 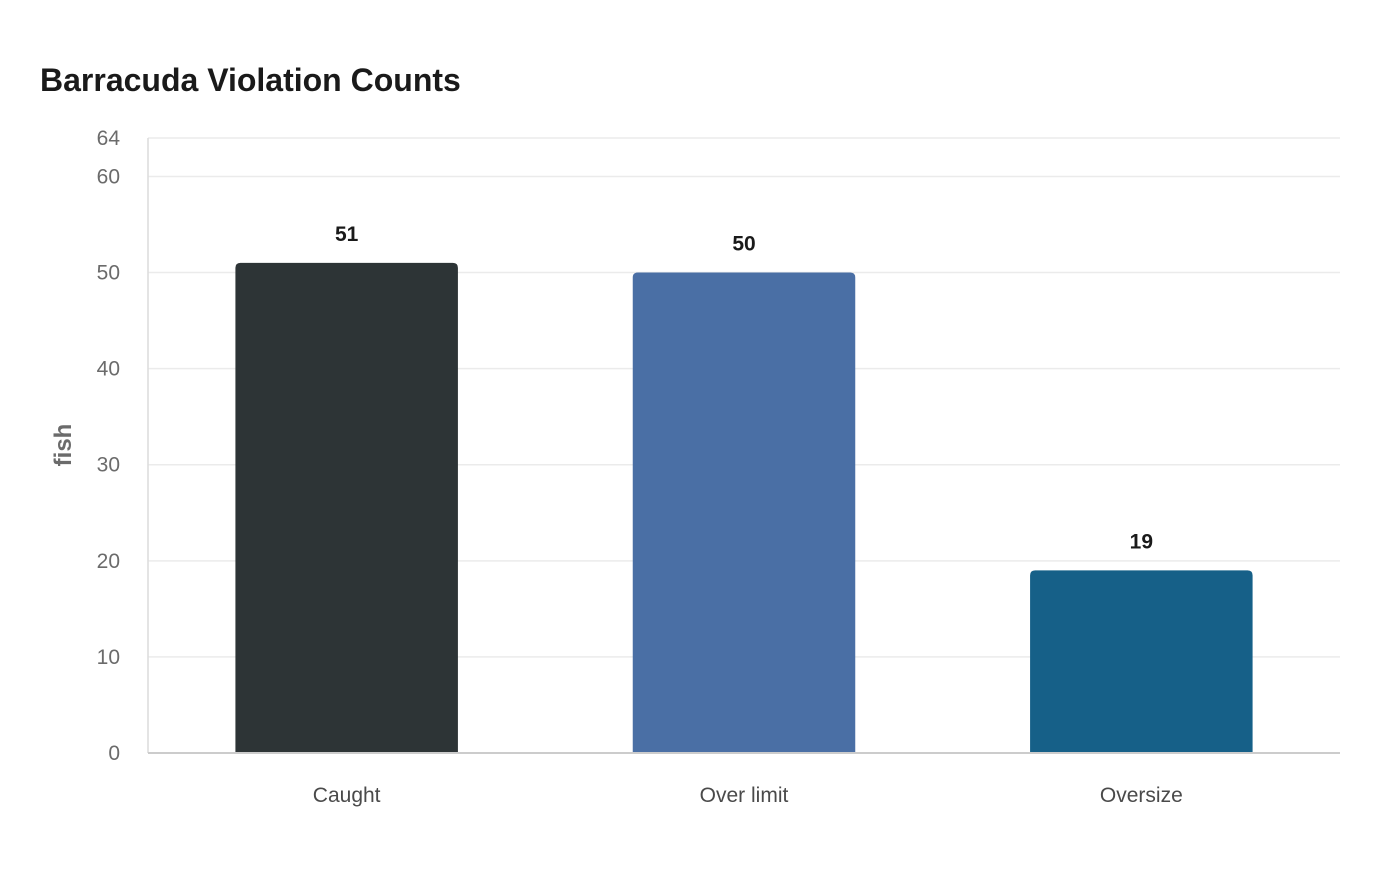 What do you see at coordinates (109, 138) in the screenshot?
I see `y-tick-label: 64` at bounding box center [109, 138].